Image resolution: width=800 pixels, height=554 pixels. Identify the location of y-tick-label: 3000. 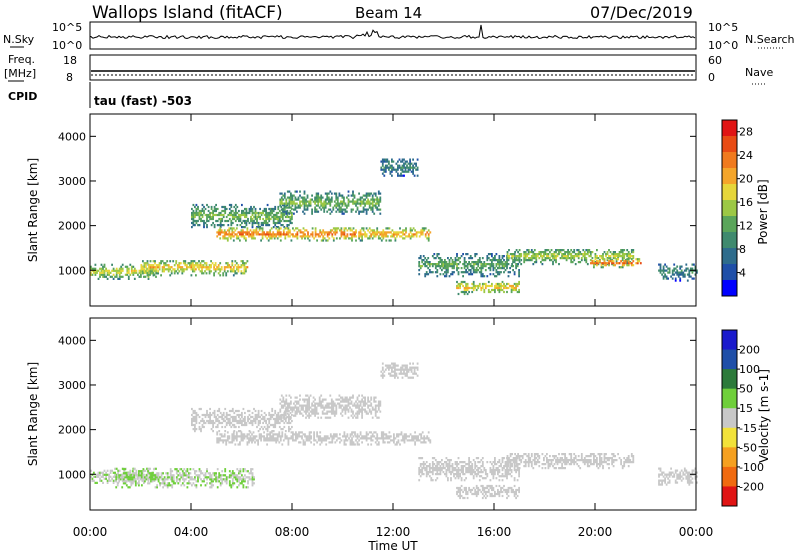
(72, 181).